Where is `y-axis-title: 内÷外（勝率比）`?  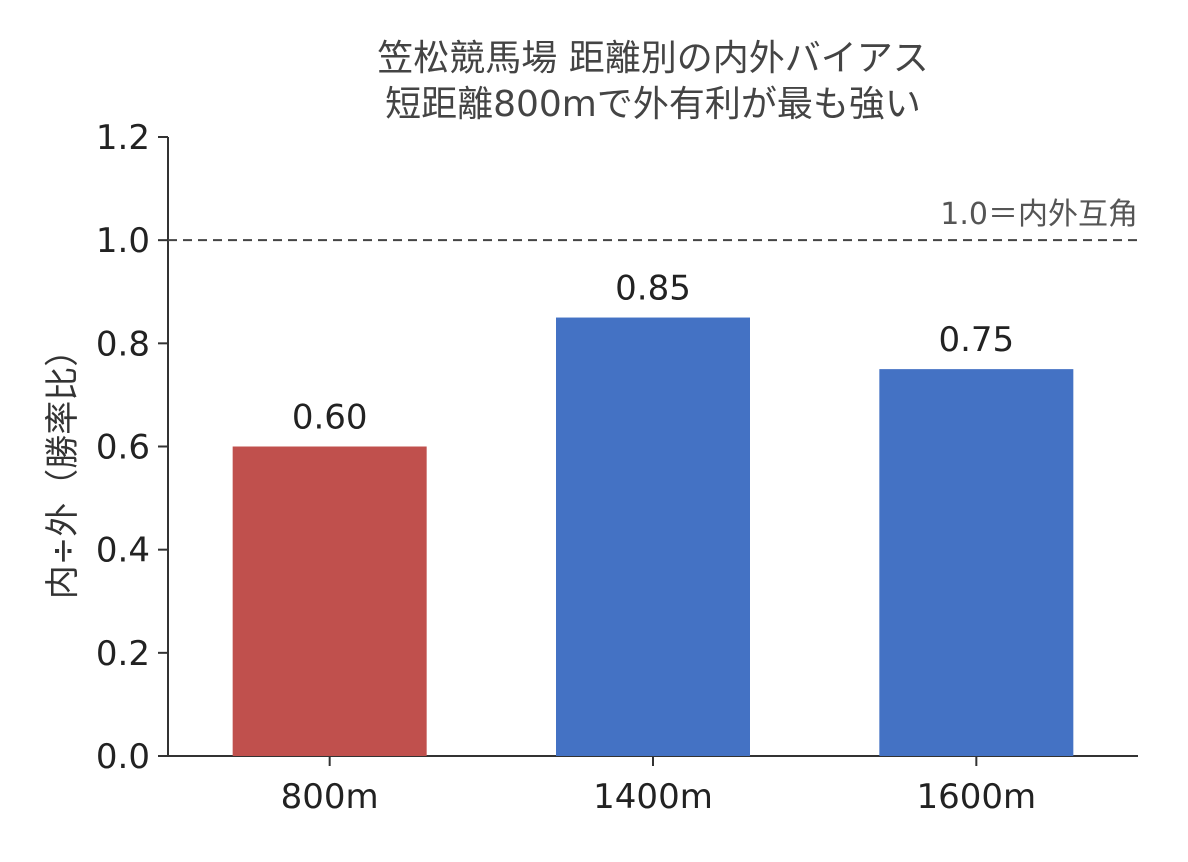
y-axis-title: 内÷外（勝率比） is located at coordinates (63, 466).